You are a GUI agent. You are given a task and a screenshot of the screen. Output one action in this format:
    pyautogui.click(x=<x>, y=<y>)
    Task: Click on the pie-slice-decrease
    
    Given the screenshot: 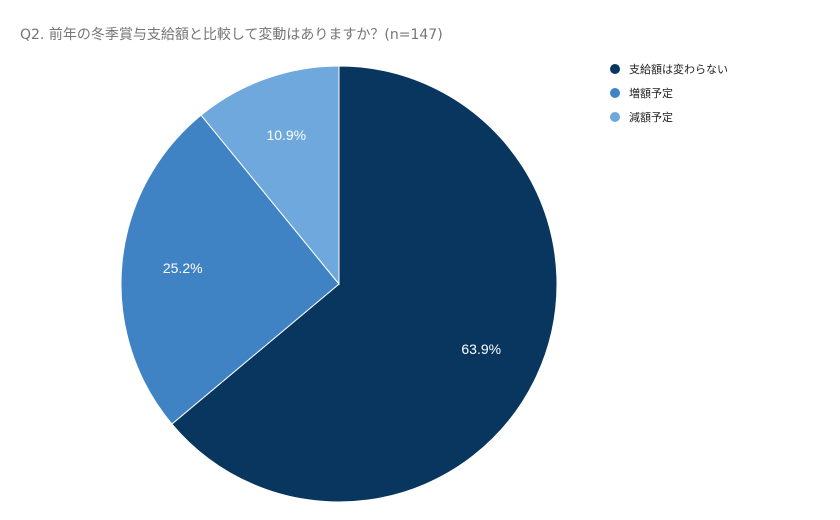 What is the action you would take?
    pyautogui.click(x=270, y=175)
    